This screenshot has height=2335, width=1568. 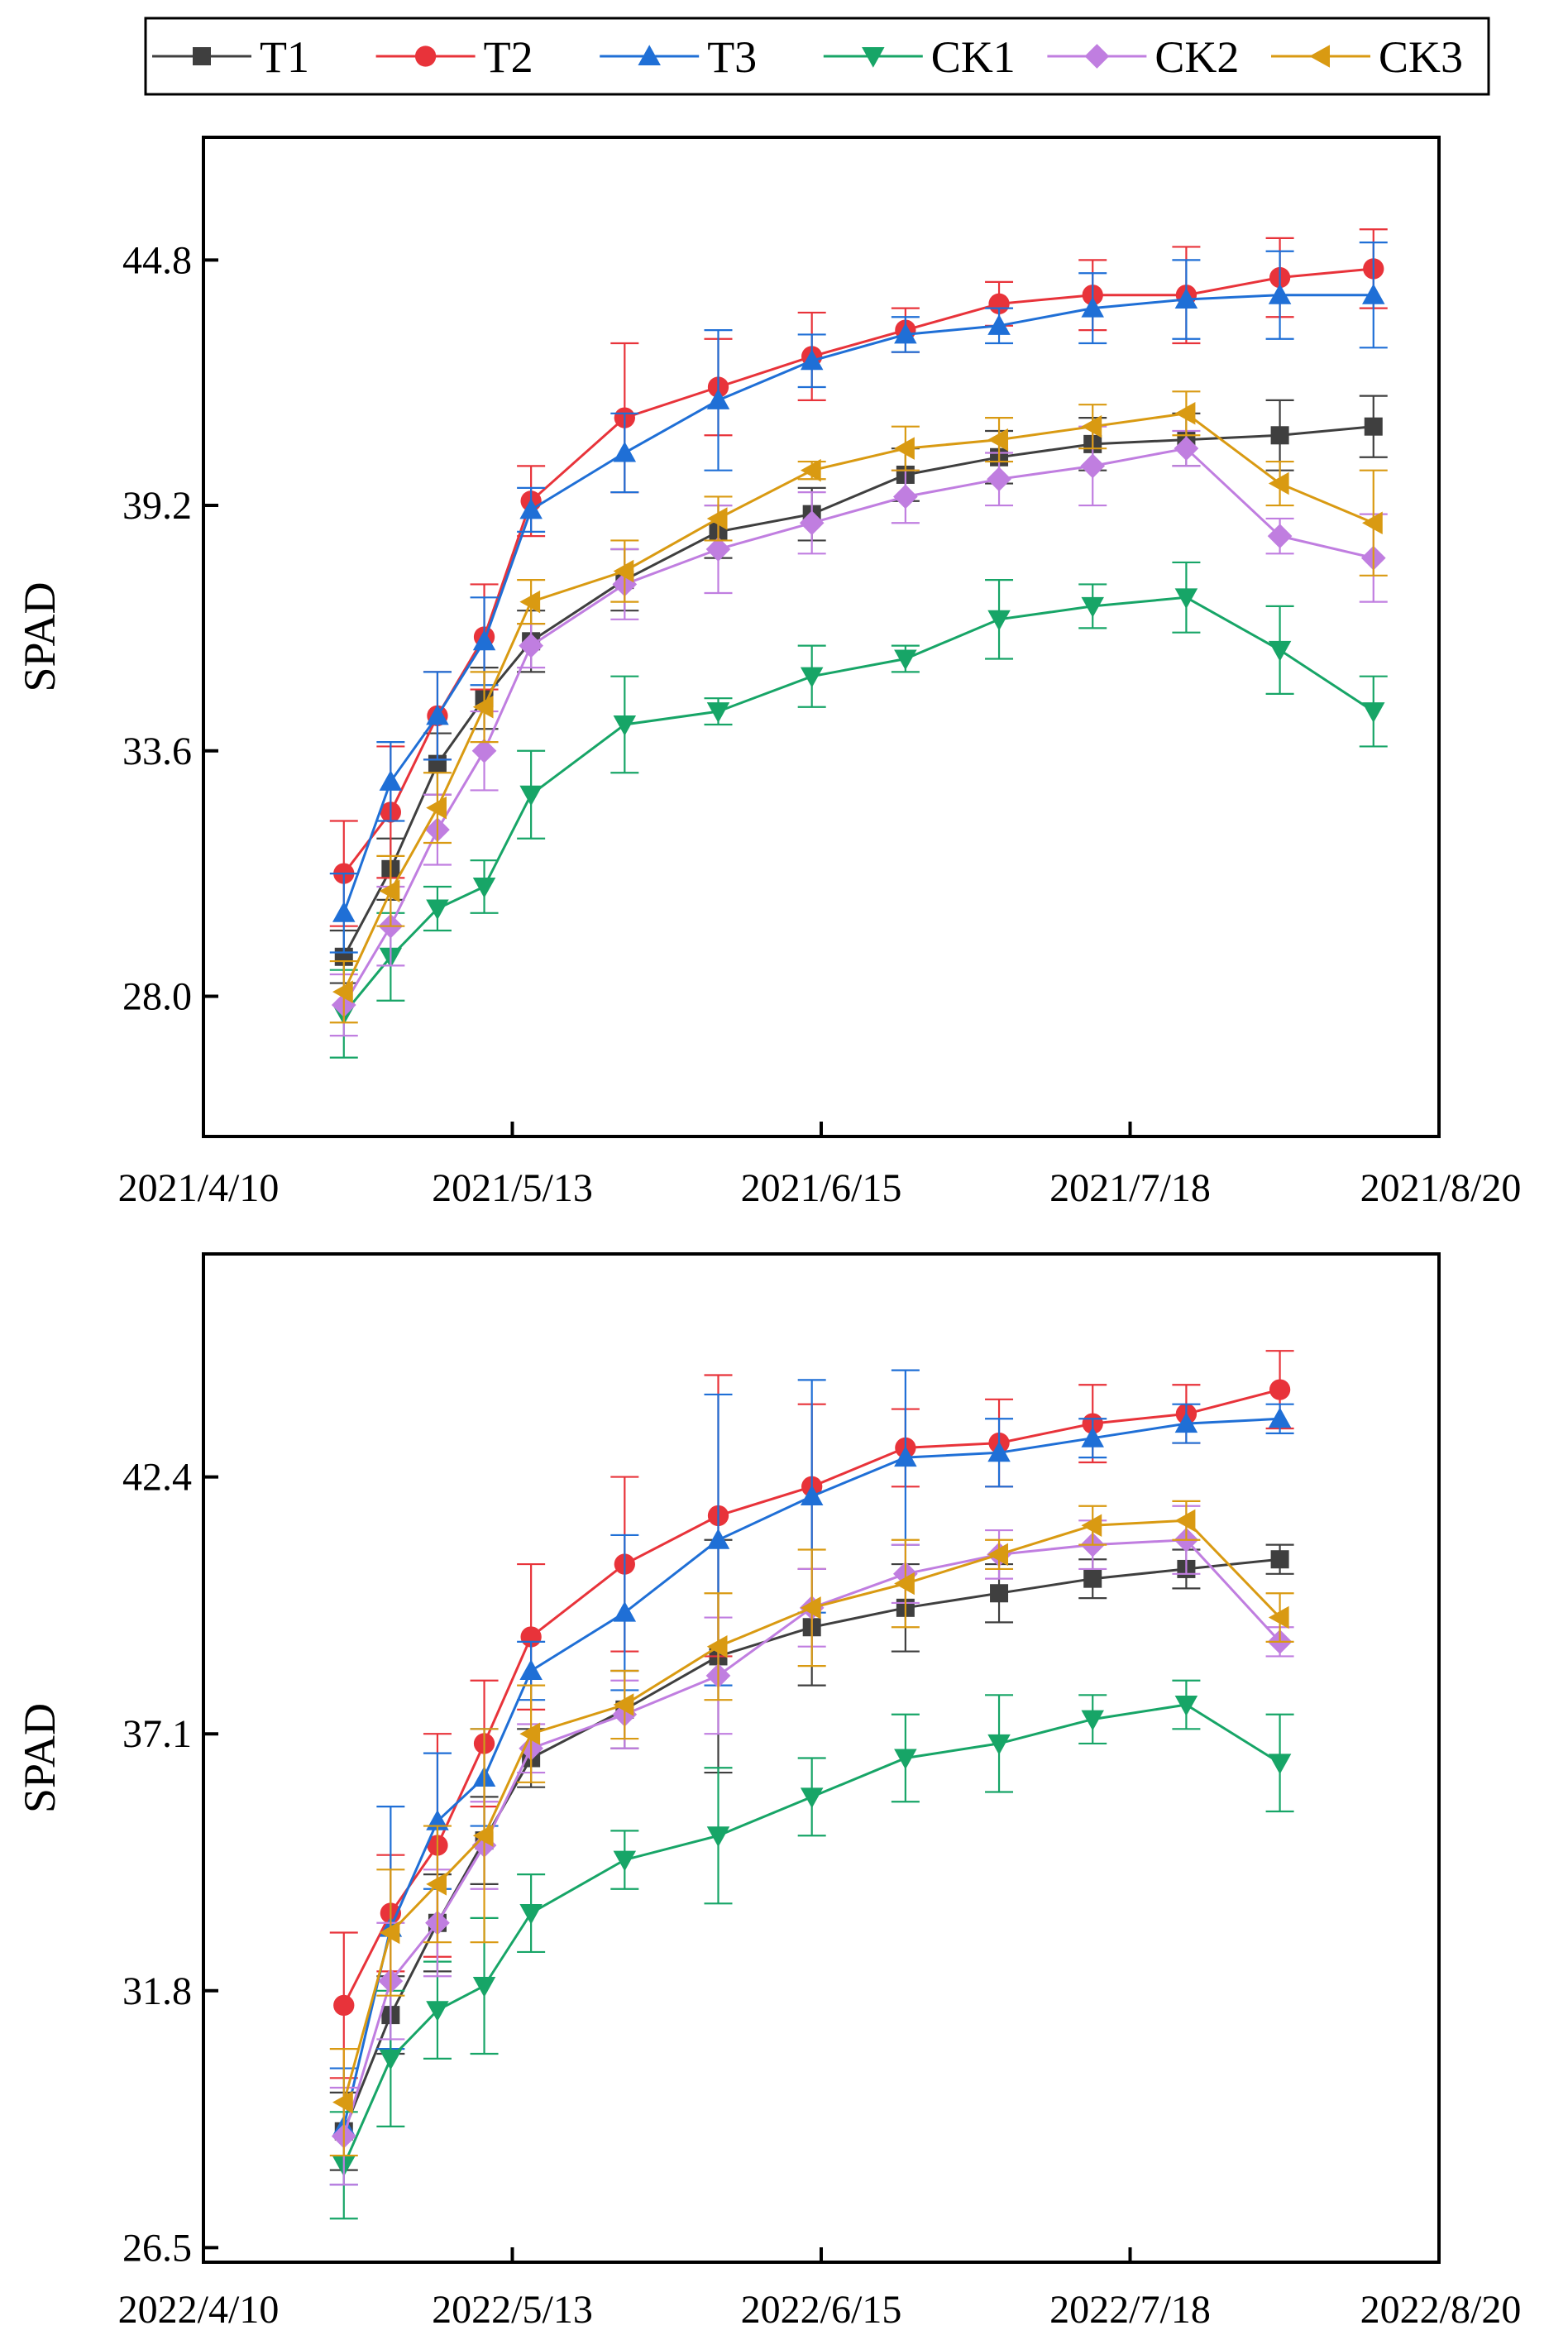 What do you see at coordinates (230, 57) in the screenshot?
I see `legend-entry-t1: T1` at bounding box center [230, 57].